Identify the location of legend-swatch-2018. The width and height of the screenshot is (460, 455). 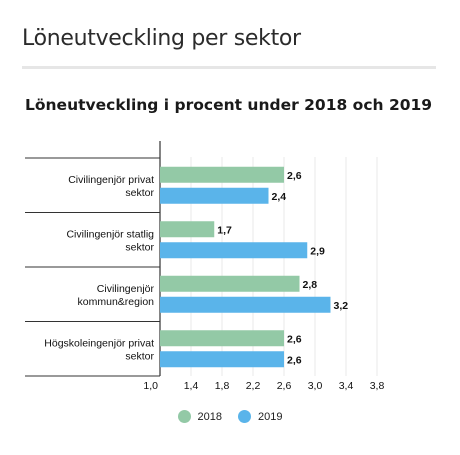
(184, 416).